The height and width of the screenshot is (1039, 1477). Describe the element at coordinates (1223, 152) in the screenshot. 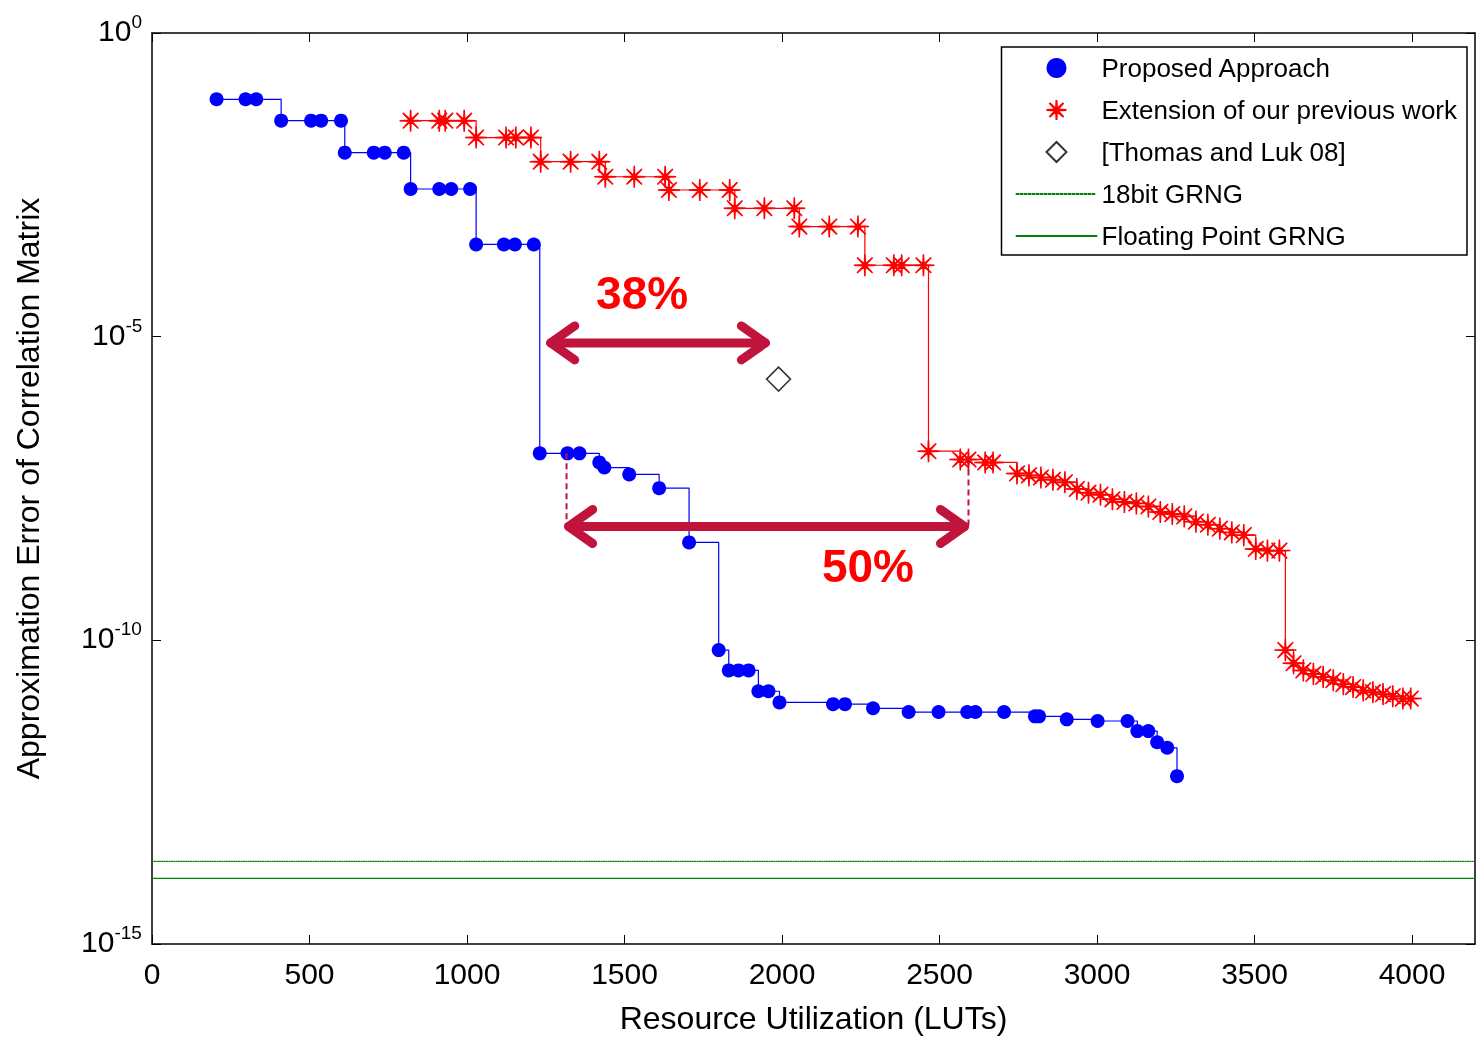

I see `legend-label: [Thomas and Luk 08]` at that location.